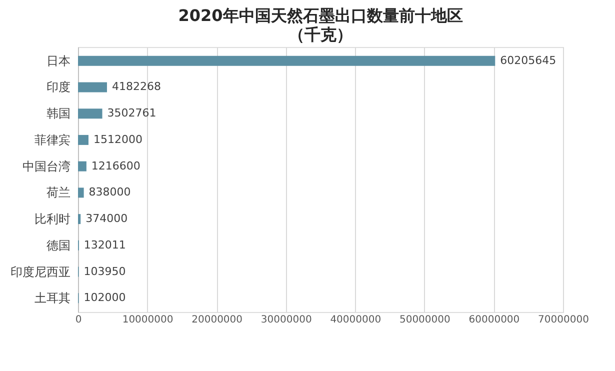 Image resolution: width=615 pixels, height=371 pixels. Describe the element at coordinates (528, 60) in the screenshot. I see `data-label: 60205645` at that location.